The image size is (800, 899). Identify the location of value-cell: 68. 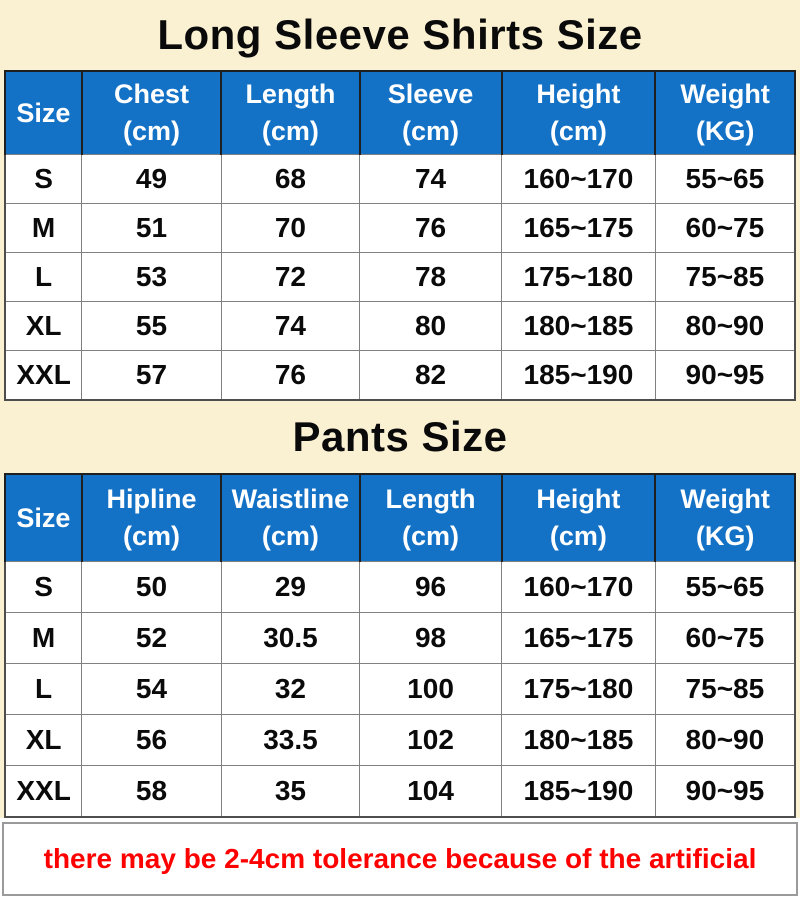
(290, 179).